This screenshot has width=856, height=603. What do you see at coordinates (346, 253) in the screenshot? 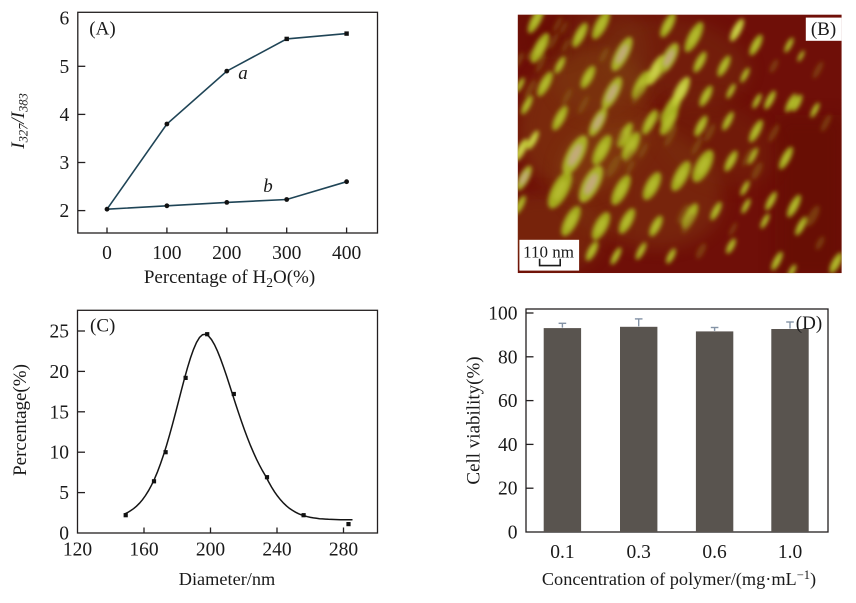
I see `svg-text: 400` at bounding box center [346, 253].